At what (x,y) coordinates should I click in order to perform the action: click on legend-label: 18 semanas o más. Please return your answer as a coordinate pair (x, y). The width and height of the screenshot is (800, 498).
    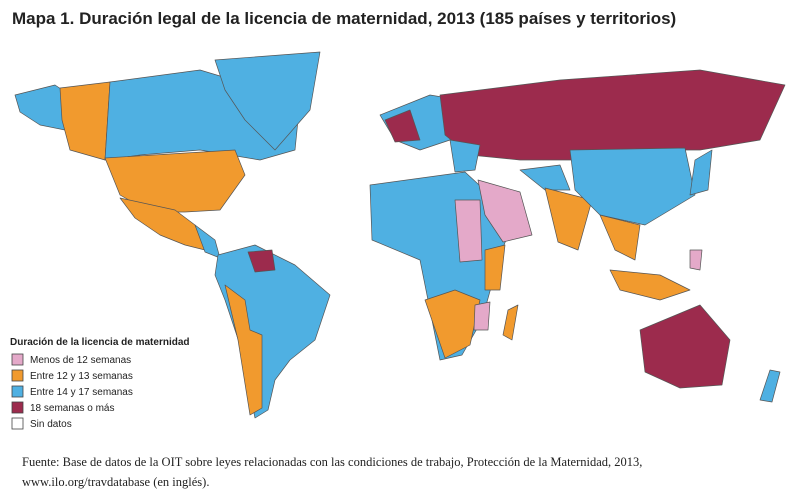
    Looking at the image, I should click on (72, 408).